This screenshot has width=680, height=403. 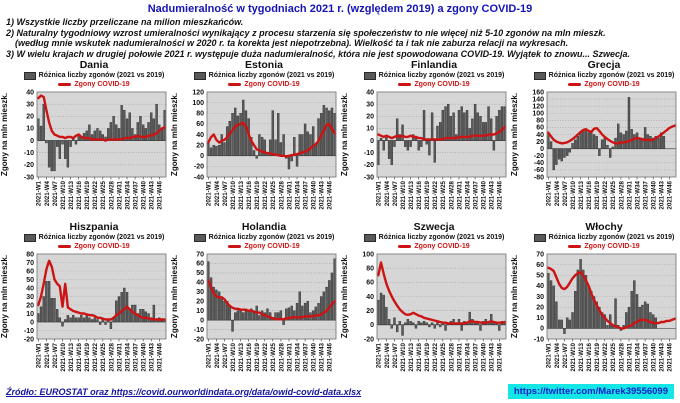 What do you see at coordinates (30, 254) in the screenshot?
I see `svg-text: 80` at bounding box center [30, 254].